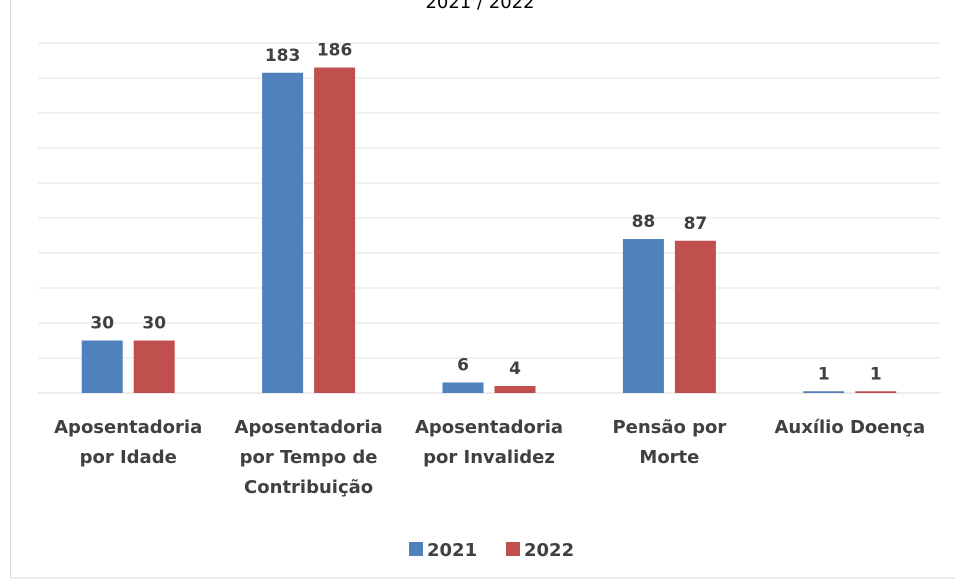  What do you see at coordinates (515, 369) in the screenshot?
I see `data-label: 4` at bounding box center [515, 369].